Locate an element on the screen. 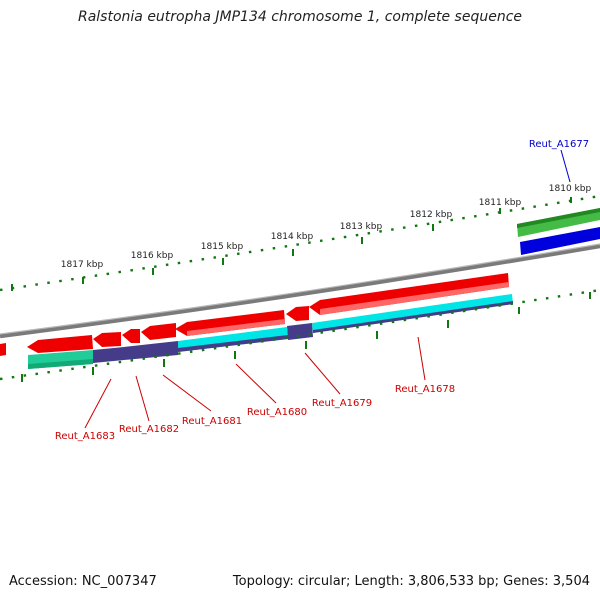  reverse-genes is located at coordinates (254, 314).